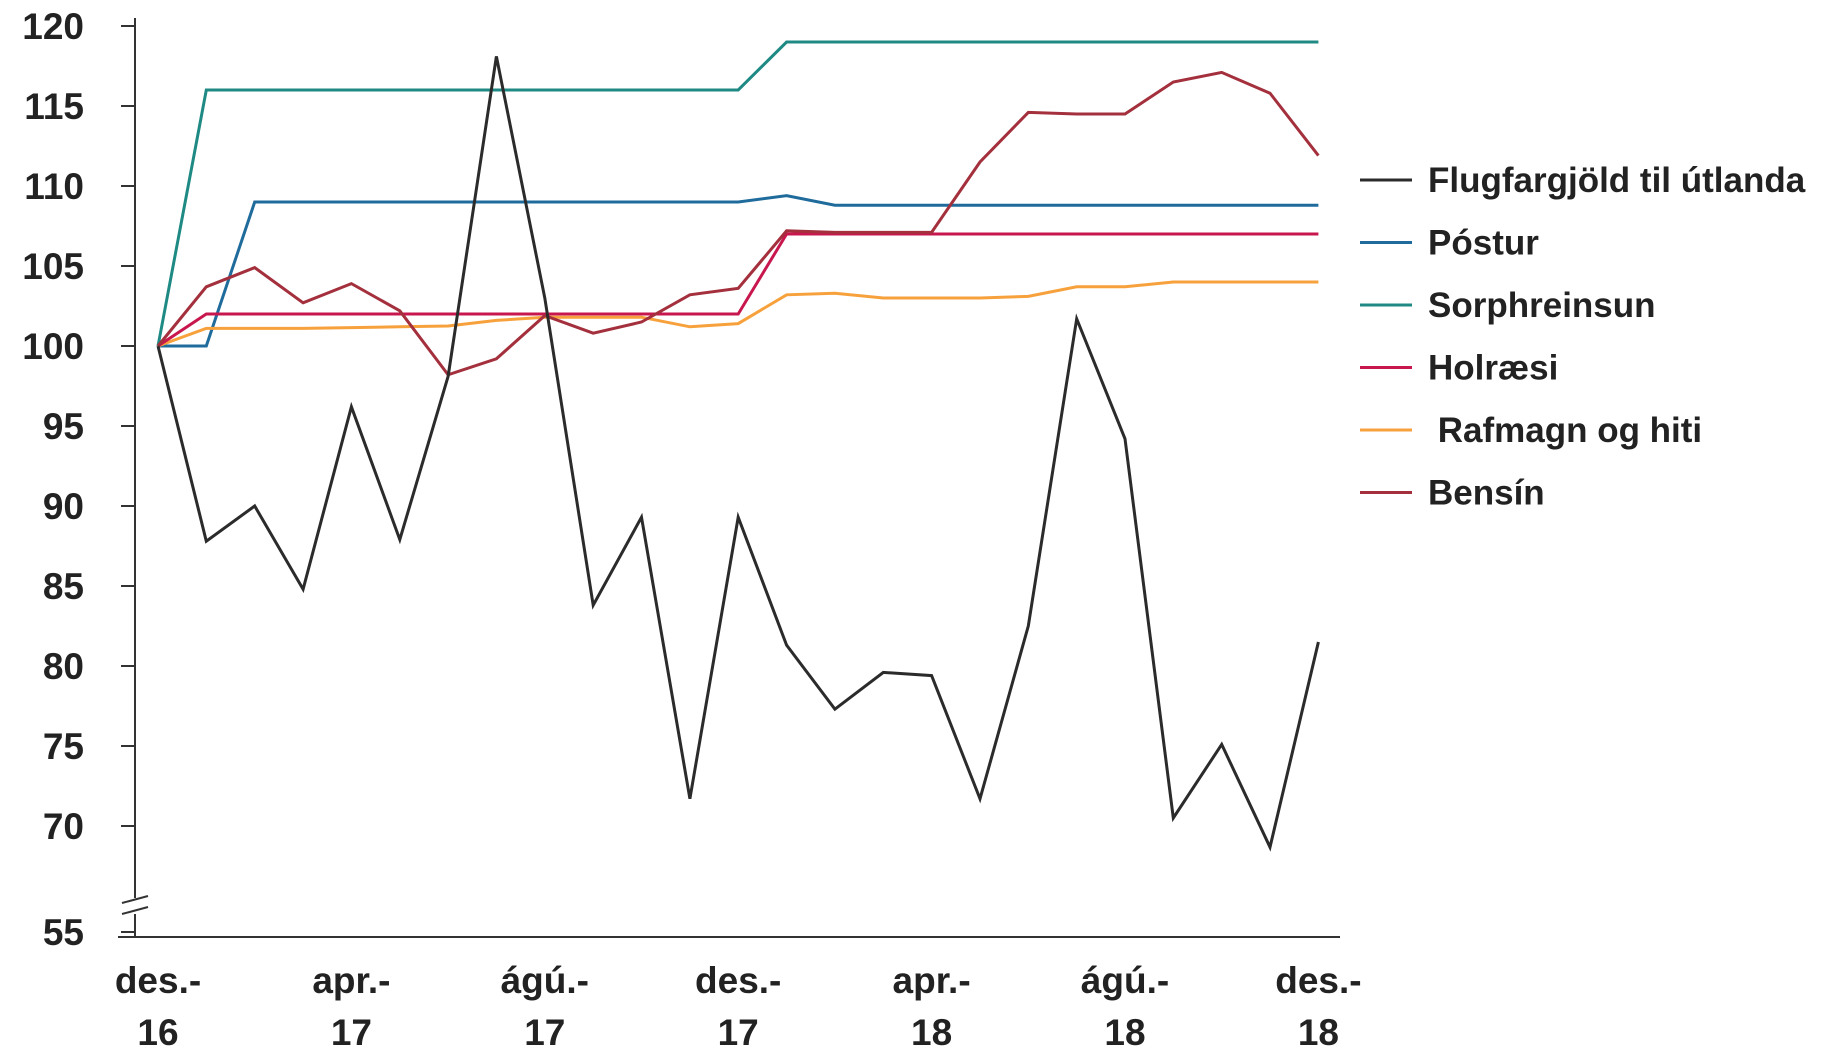 This screenshot has width=1831, height=1049. Describe the element at coordinates (1617, 180) in the screenshot. I see `legend-label: Flugfargjöld til útlanda` at that location.